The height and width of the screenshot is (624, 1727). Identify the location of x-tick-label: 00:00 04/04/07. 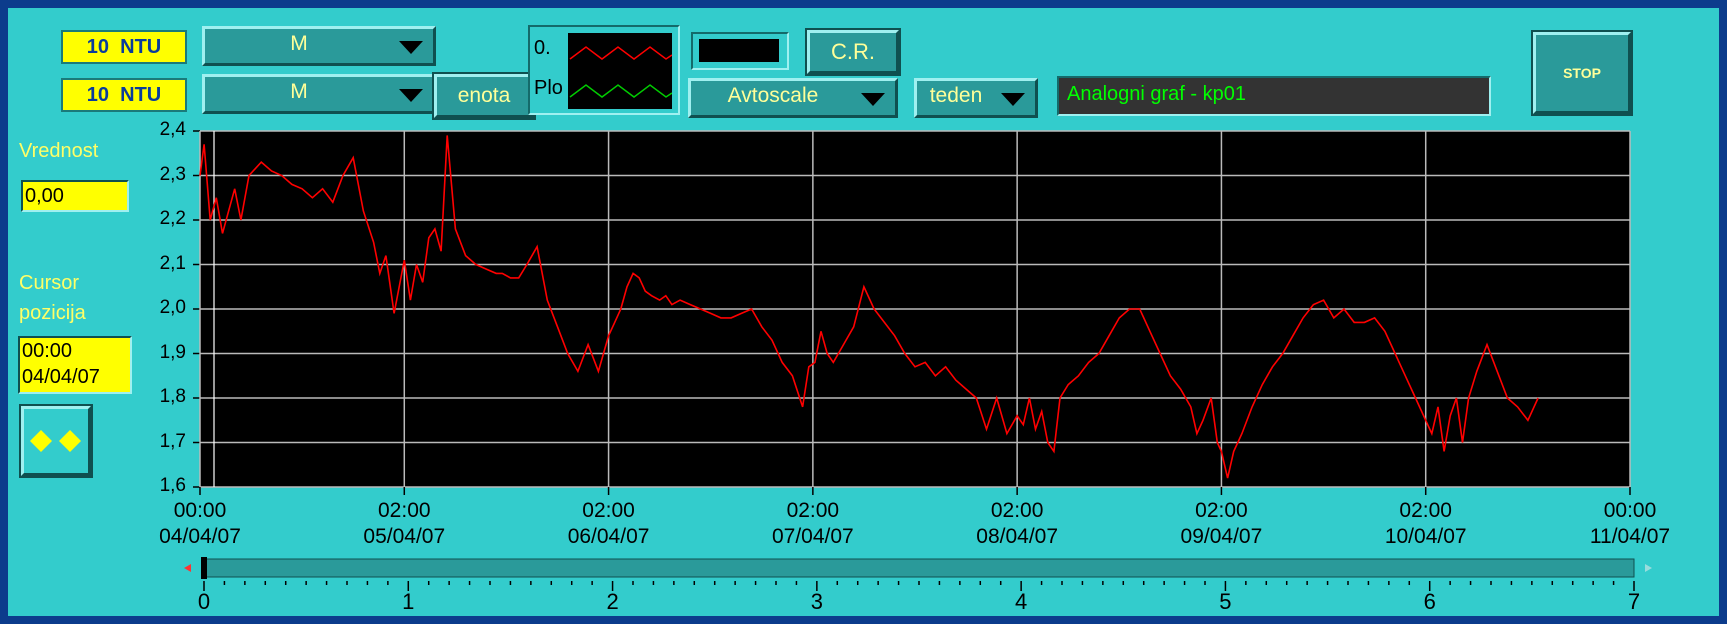
(200, 524).